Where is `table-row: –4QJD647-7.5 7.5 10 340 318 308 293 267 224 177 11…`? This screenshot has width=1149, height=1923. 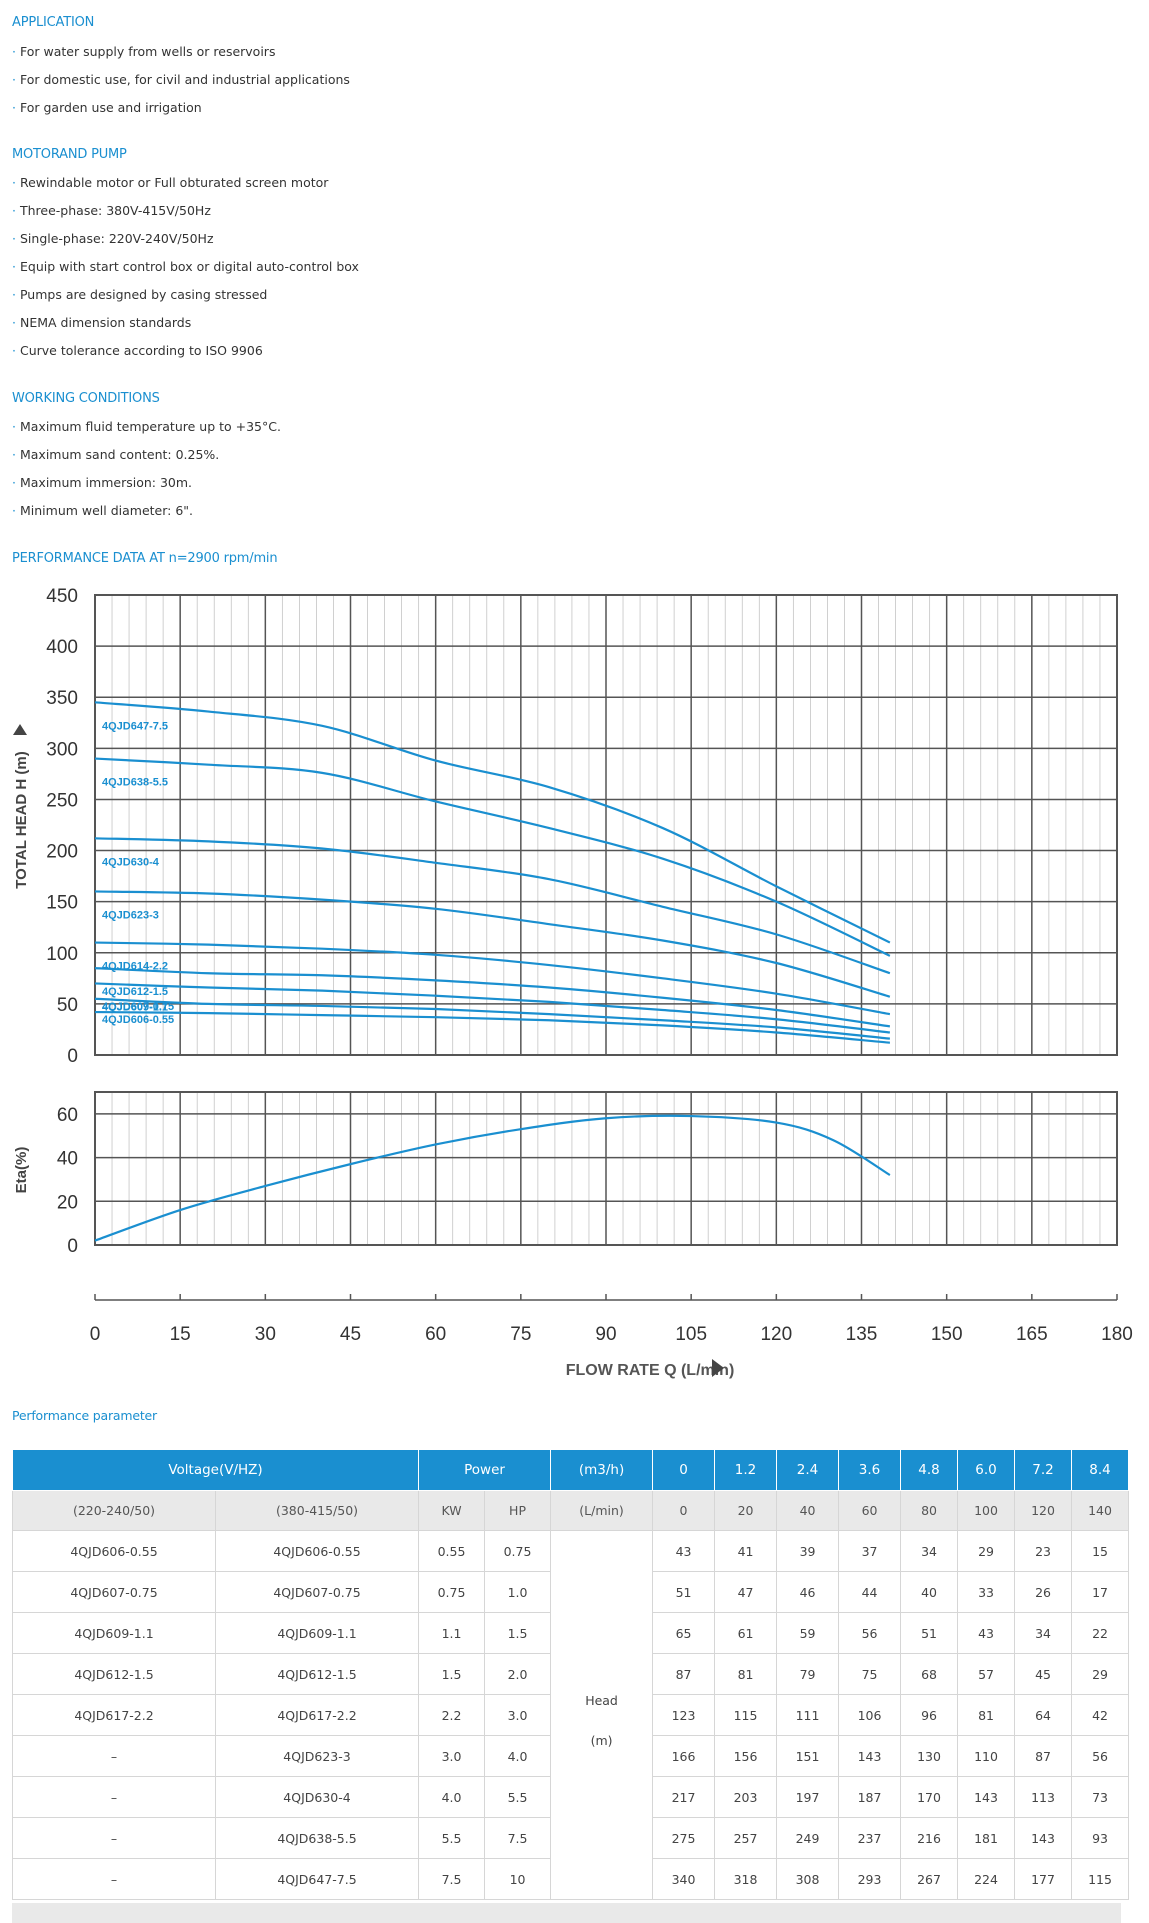
table-row: –4QJD647-7.5 7.5 10 340 318 308 293 267 224 177 11… is located at coordinates (571, 1879).